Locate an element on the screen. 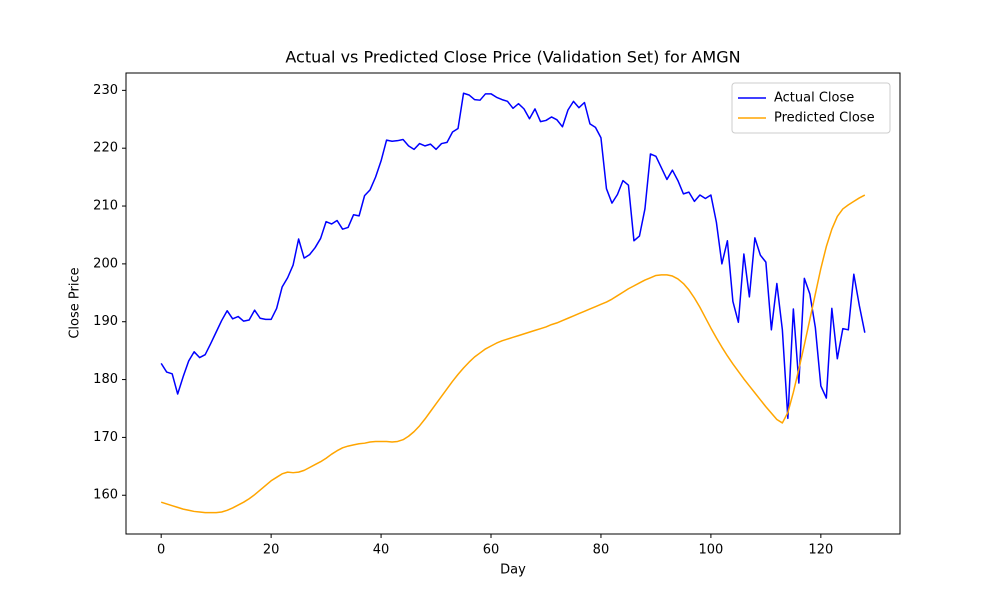  x-tick-label: 80 is located at coordinates (601, 550).